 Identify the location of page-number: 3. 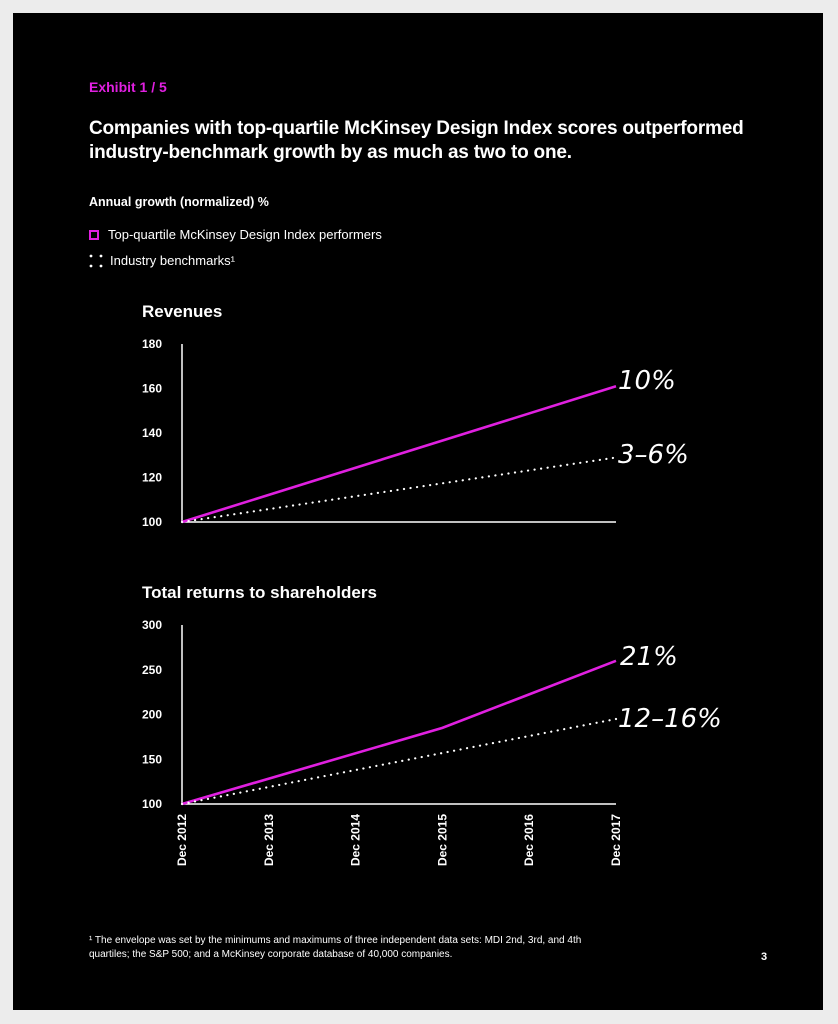
(764, 957).